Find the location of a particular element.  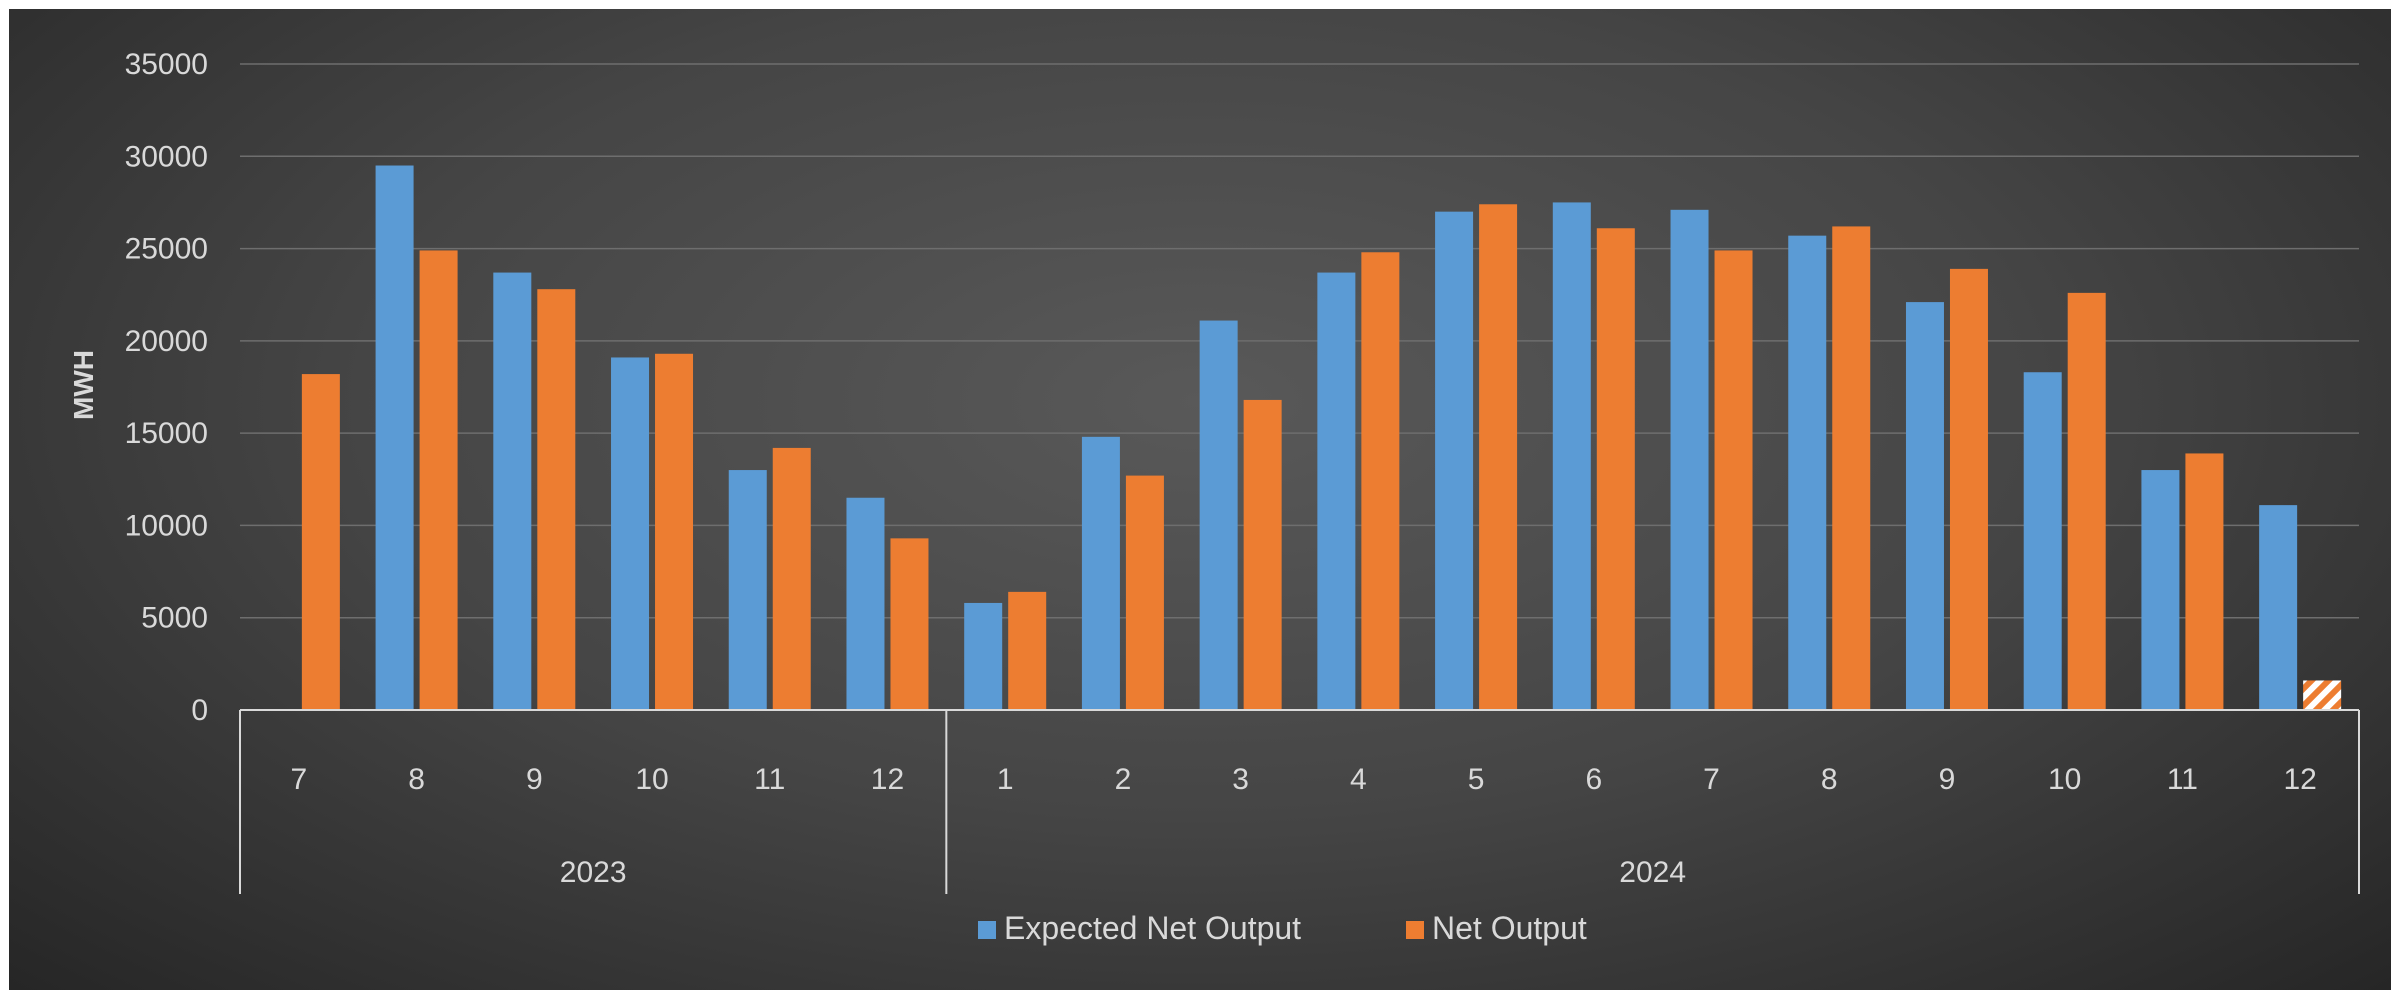

x-tick-label: 5 is located at coordinates (1476, 779).